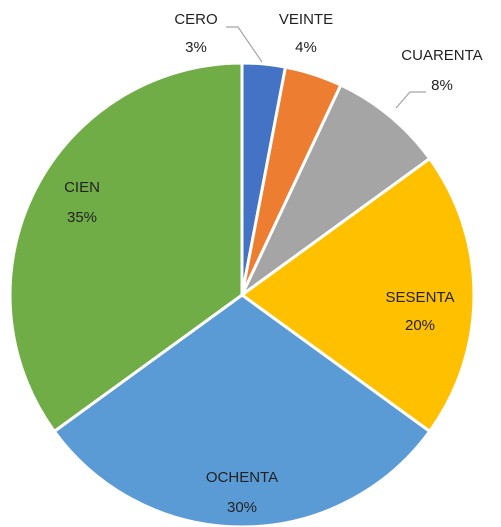  Describe the element at coordinates (196, 47) in the screenshot. I see `data-label-value: 3%` at that location.